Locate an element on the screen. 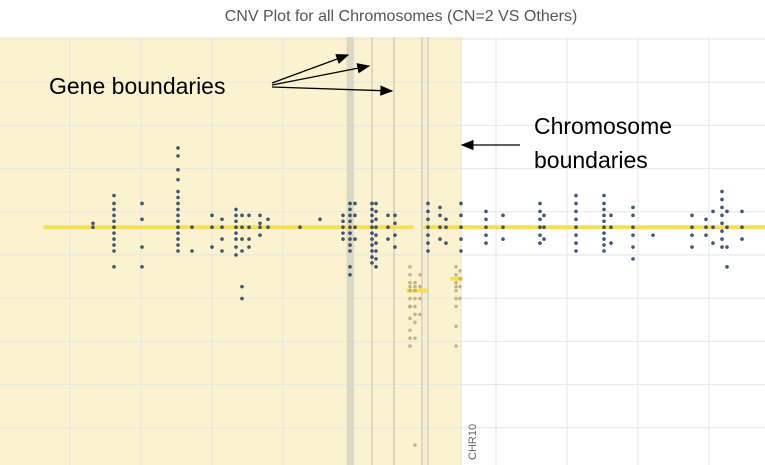 This screenshot has width=765, height=465. chromosome-boundaries-annotation-line2: boundaries is located at coordinates (591, 160).